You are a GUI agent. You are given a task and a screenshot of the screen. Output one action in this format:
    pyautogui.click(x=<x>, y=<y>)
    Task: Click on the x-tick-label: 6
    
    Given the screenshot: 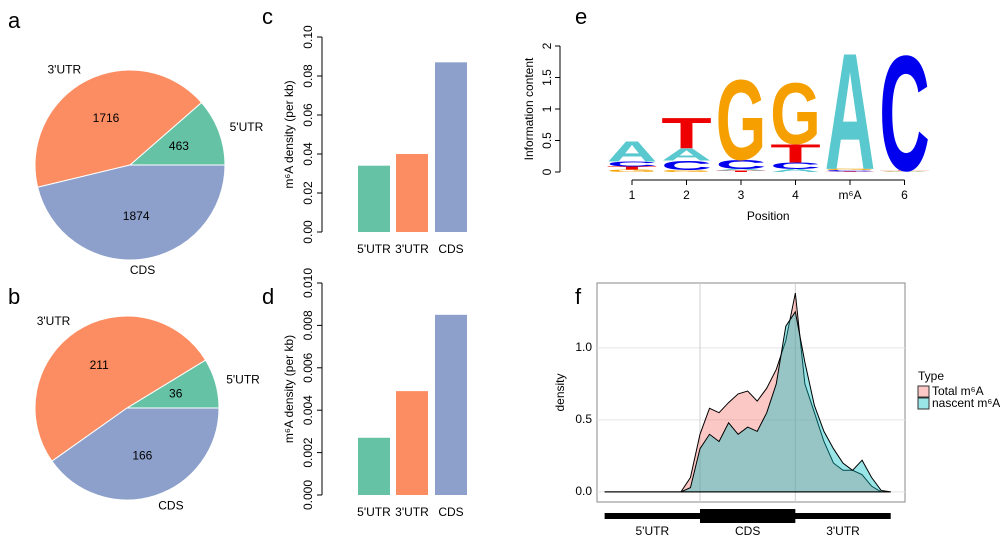 What is the action you would take?
    pyautogui.click(x=904, y=195)
    